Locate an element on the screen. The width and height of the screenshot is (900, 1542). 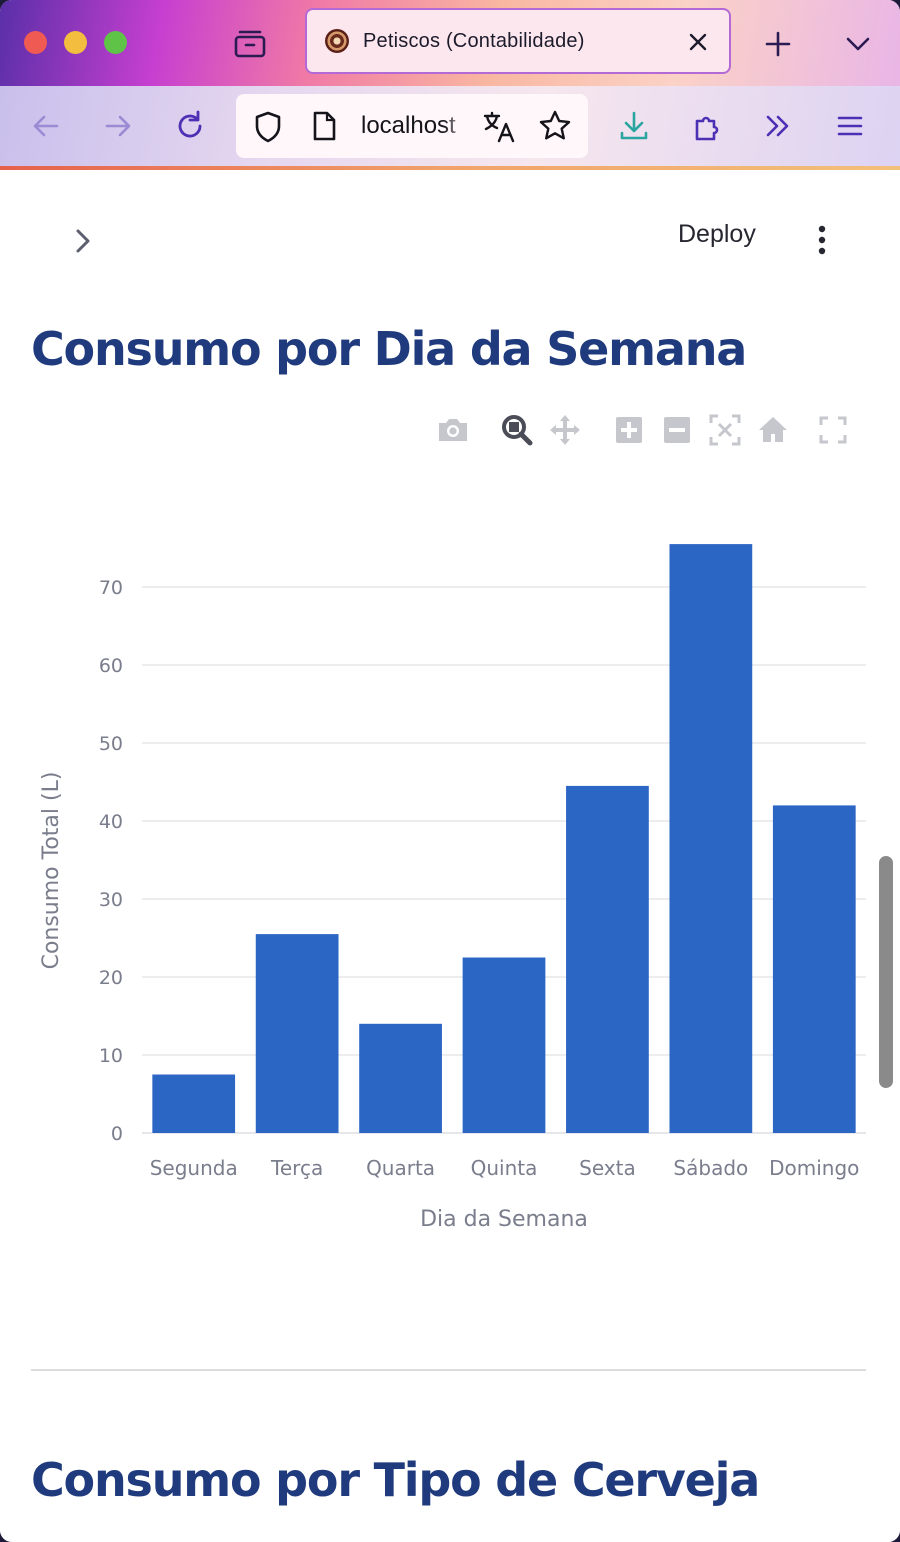
y-tick-label: 0 is located at coordinates (117, 1134).